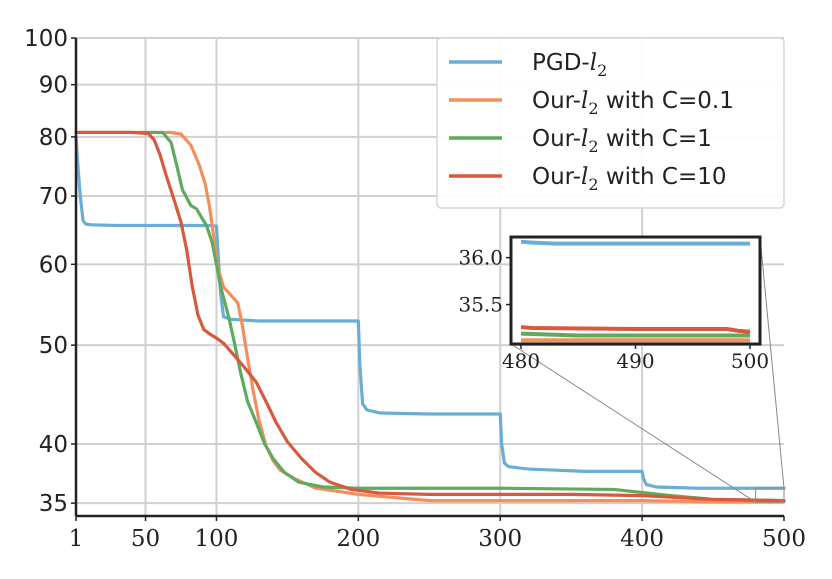 The height and width of the screenshot is (579, 832). I want to click on inset-x-tick-label: 500, so click(750, 361).